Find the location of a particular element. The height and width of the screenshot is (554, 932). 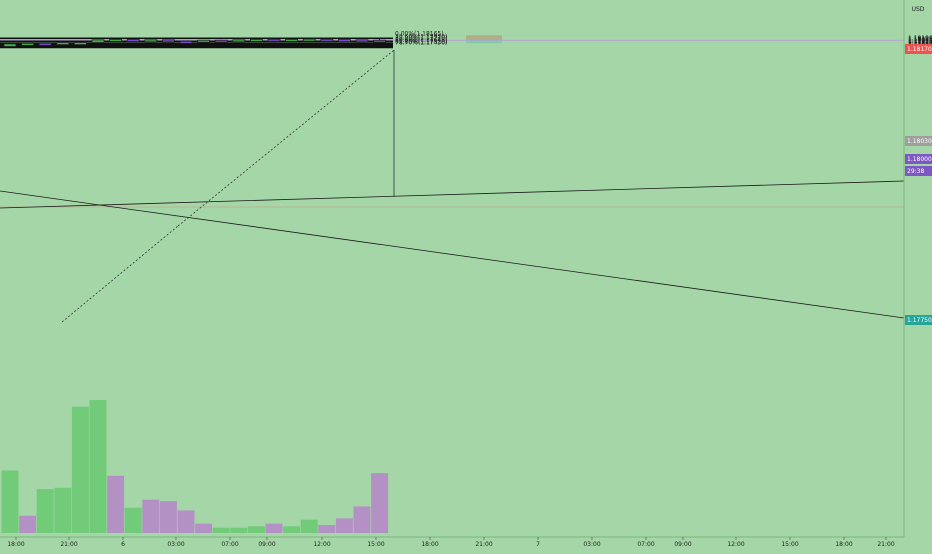

time-tick-label: 6 is located at coordinates (123, 544).